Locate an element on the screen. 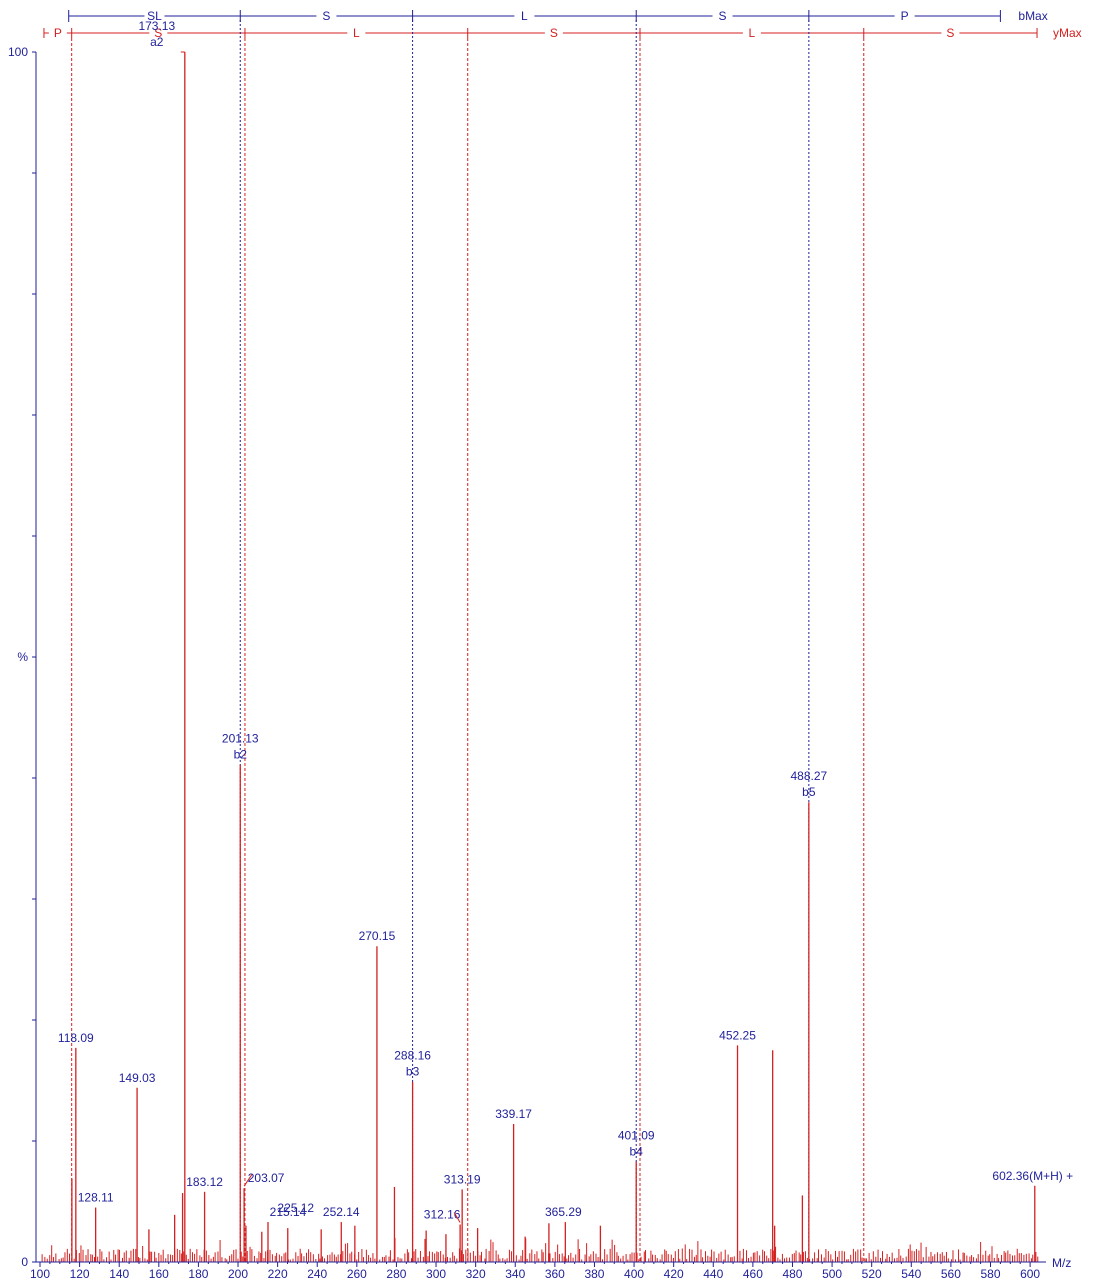 The image size is (1096, 1284). x-axis-tick-label: 120 is located at coordinates (80, 1274).